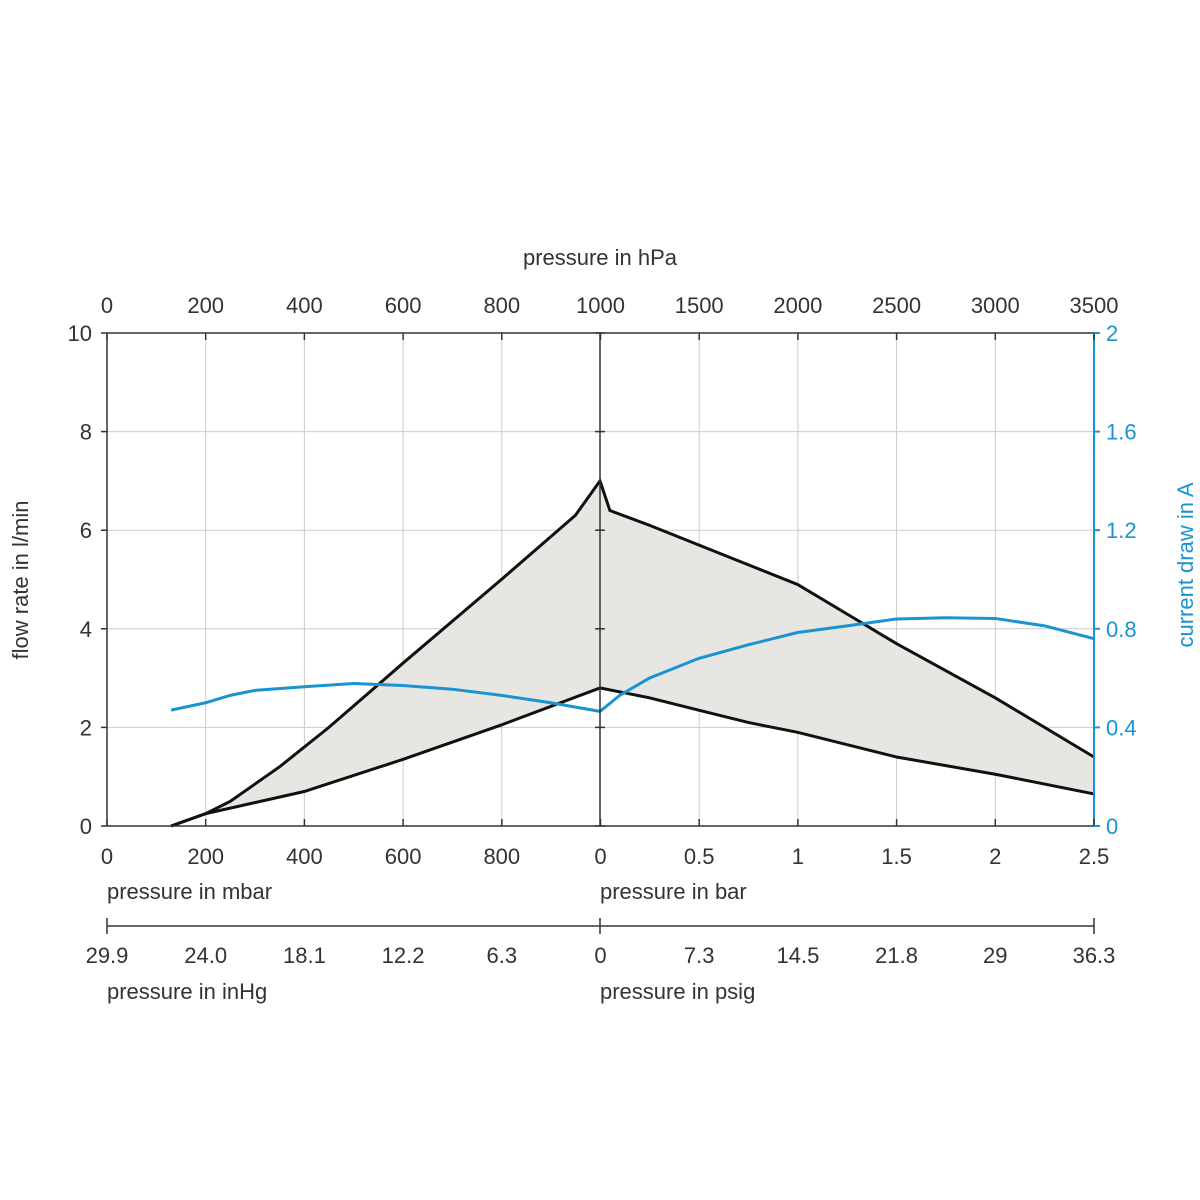 This screenshot has height=1200, width=1200. What do you see at coordinates (797, 955) in the screenshot?
I see `secondary-tick-label: 14.5` at bounding box center [797, 955].